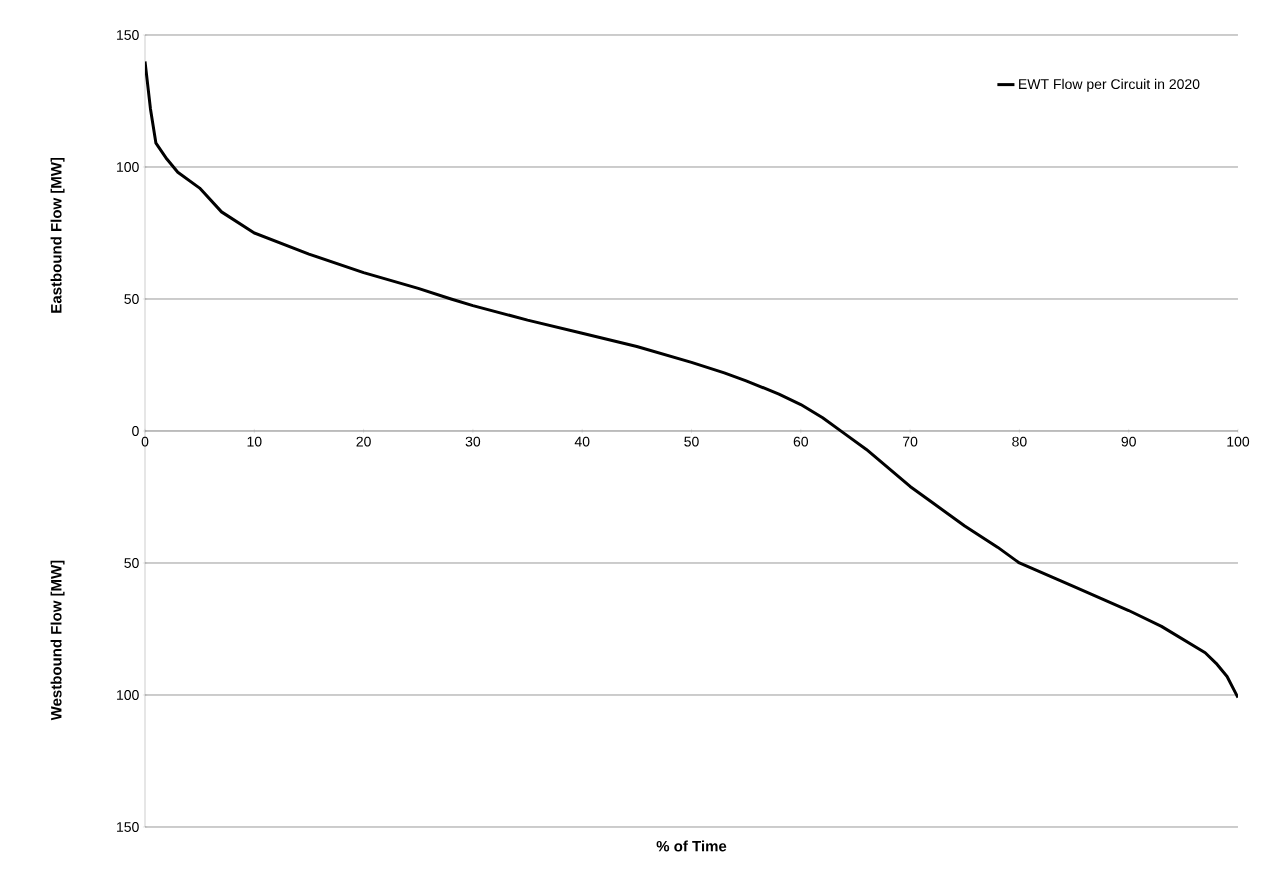  I want to click on y-tick-label: 0, so click(135, 431).